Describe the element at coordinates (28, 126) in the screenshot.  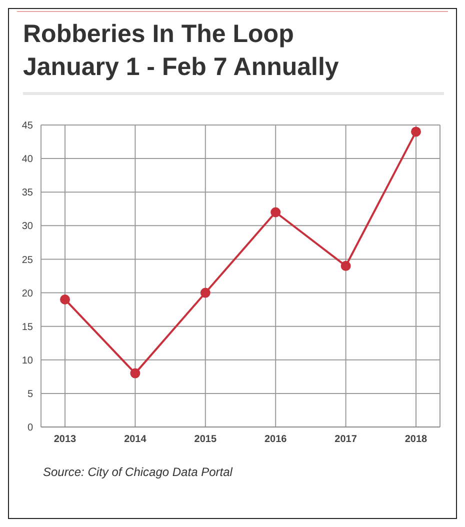
I see `y-tick-label: 45` at that location.